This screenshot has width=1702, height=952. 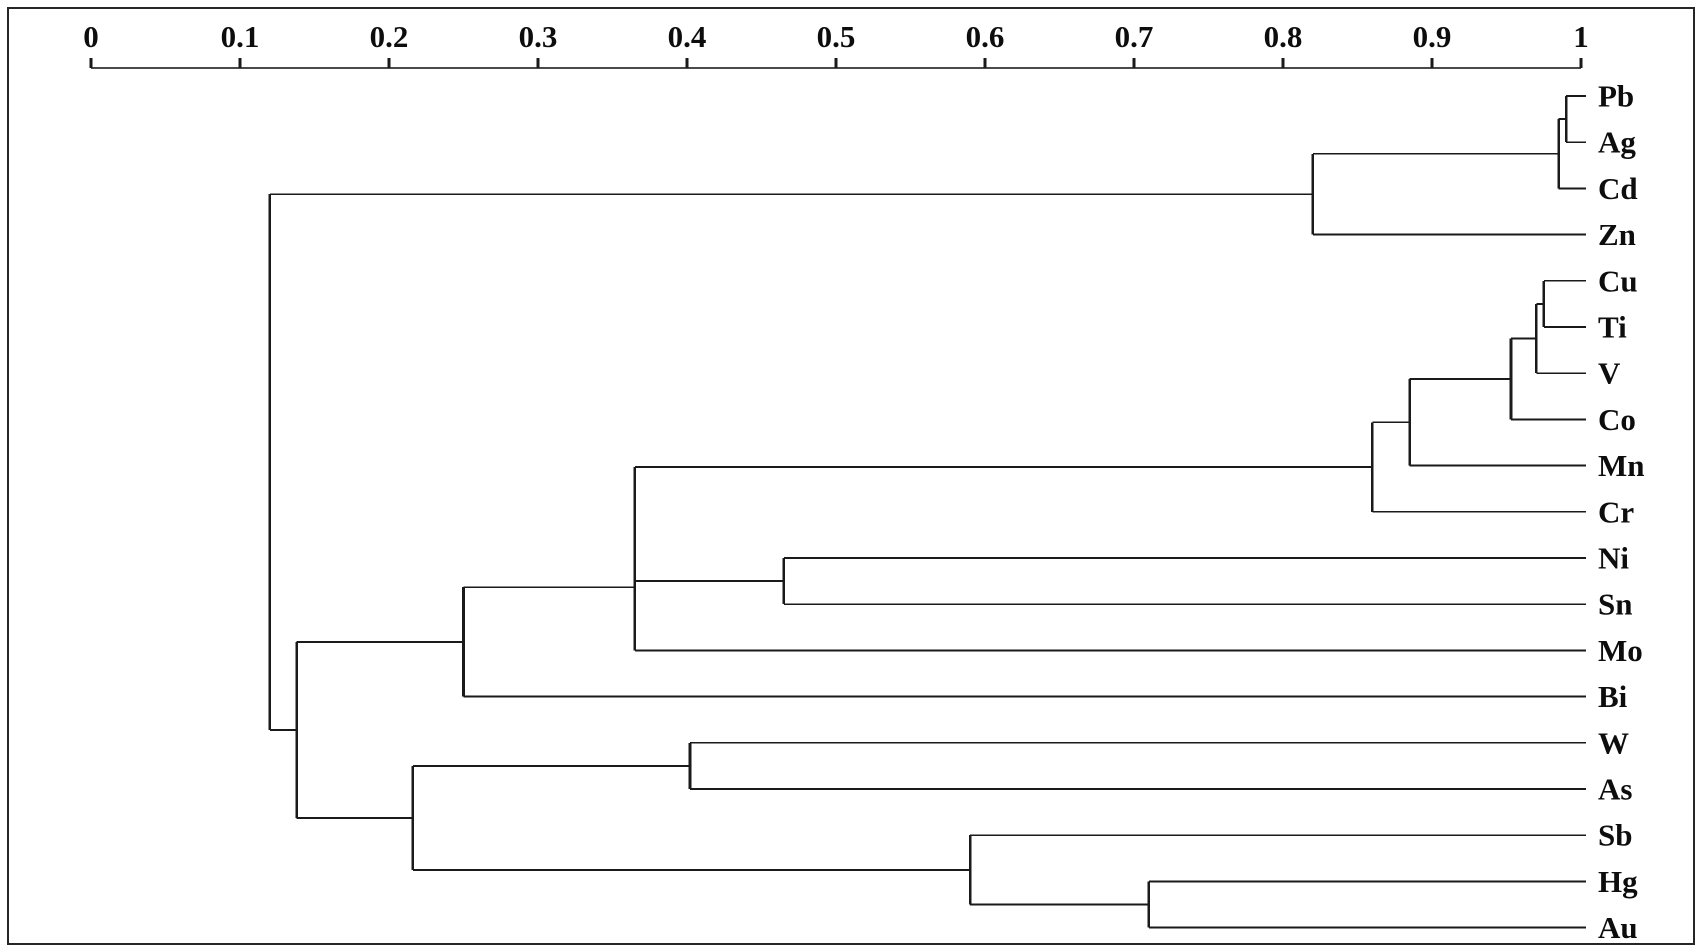 What do you see at coordinates (1620, 650) in the screenshot?
I see `leaf-label: Mo` at bounding box center [1620, 650].